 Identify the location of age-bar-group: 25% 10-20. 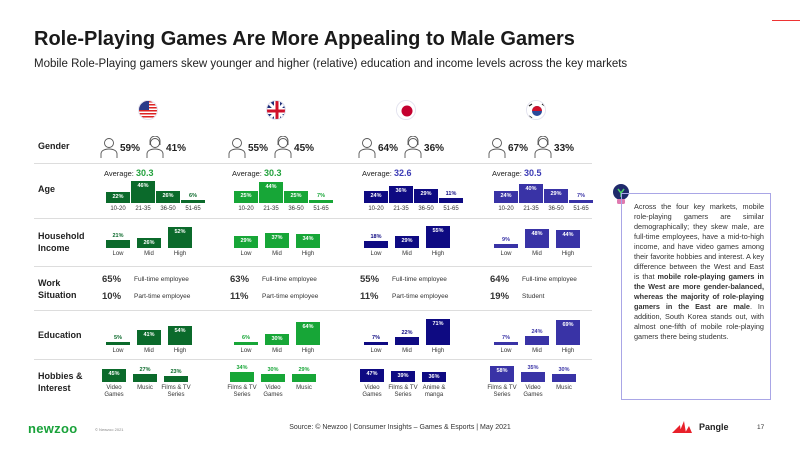
(246, 201).